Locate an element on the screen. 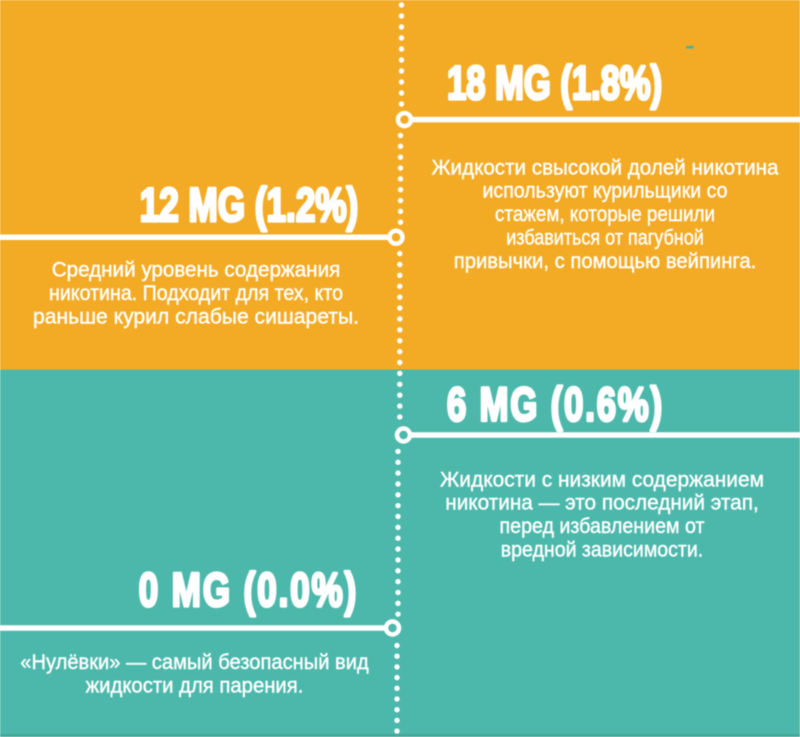  svg-text: вредной зависимости. is located at coordinates (602, 550).